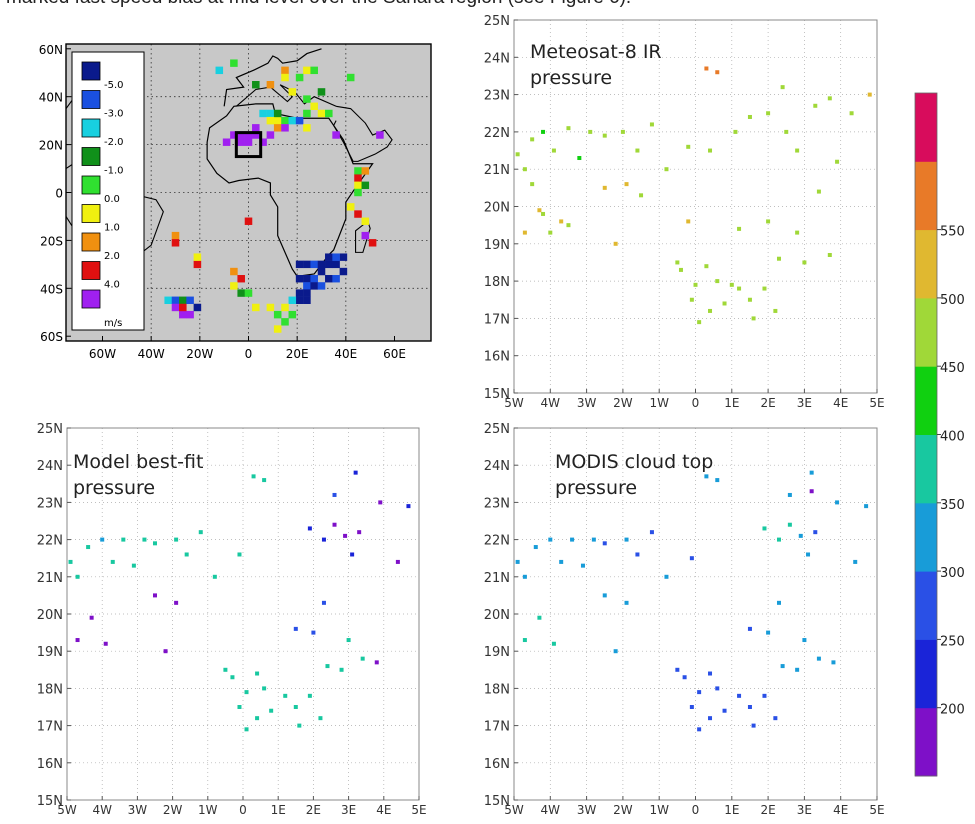 Image resolution: width=975 pixels, height=824 pixels. Describe the element at coordinates (497, 394) in the screenshot. I see `y-tick-label: 15N` at that location.